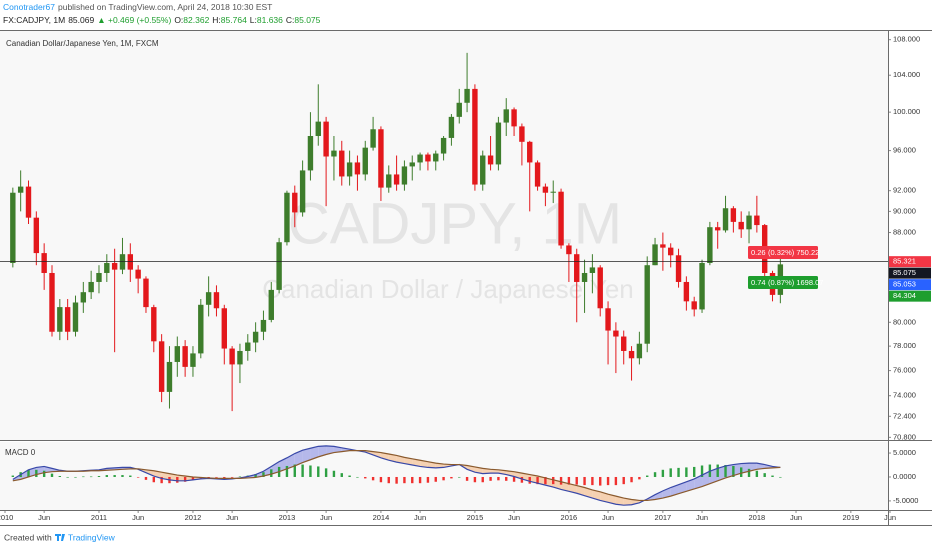 Image resolution: width=932 pixels, height=550 pixels. I want to click on brand-logo, so click(60, 537).